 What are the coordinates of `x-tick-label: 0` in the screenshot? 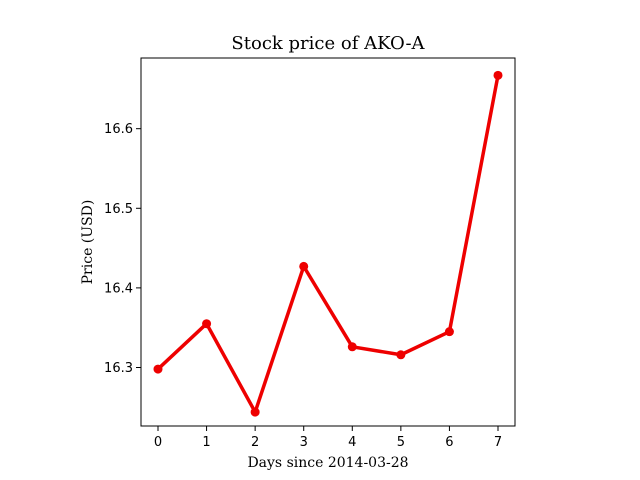 It's located at (158, 442).